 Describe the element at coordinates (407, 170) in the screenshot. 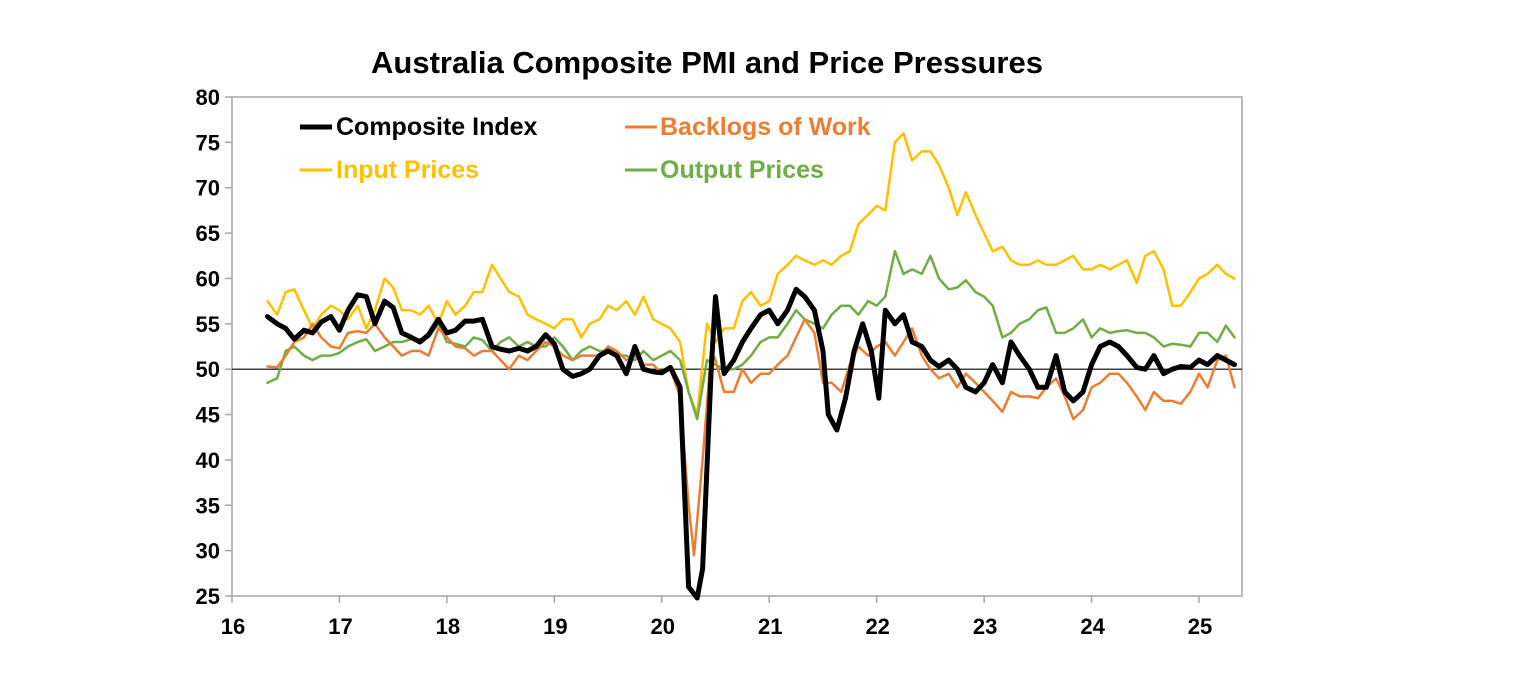

I see `legend-label-input-prices: Input Prices` at that location.